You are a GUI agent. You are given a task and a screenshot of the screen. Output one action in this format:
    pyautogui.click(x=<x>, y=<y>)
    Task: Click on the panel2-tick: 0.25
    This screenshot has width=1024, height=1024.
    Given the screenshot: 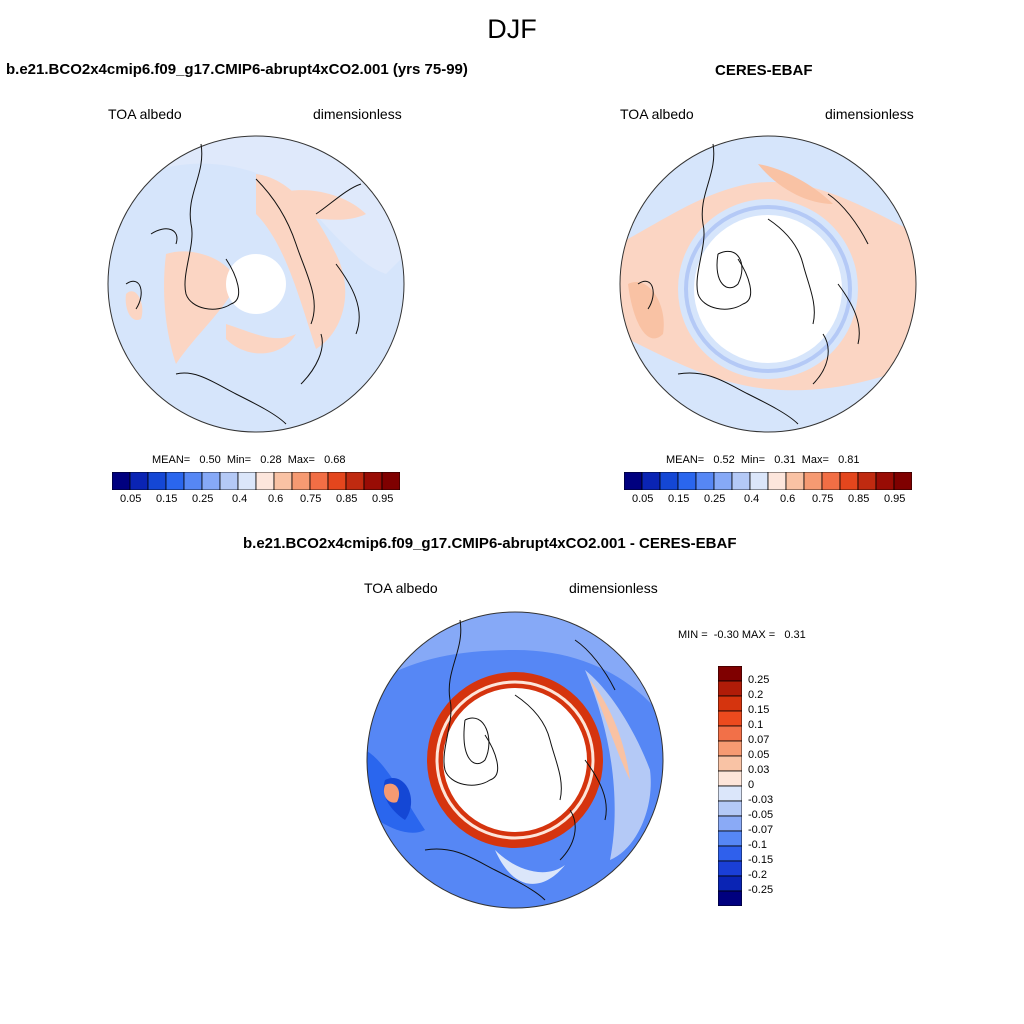 What is the action you would take?
    pyautogui.click(x=715, y=499)
    